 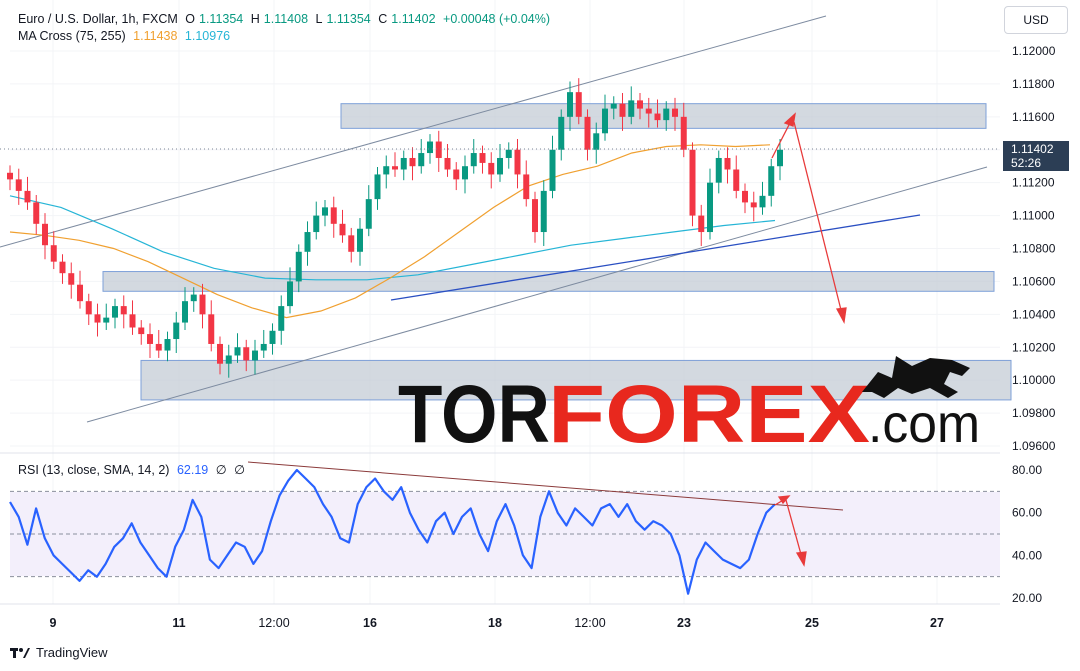 I want to click on price-tick-label: 1.12000, so click(x=1034, y=51).